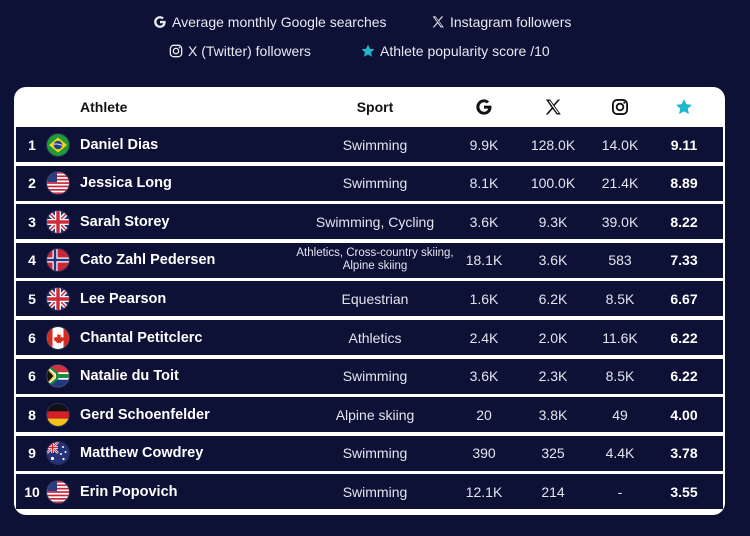  What do you see at coordinates (553, 337) in the screenshot?
I see `x-followers-cell: 2.0K` at bounding box center [553, 337].